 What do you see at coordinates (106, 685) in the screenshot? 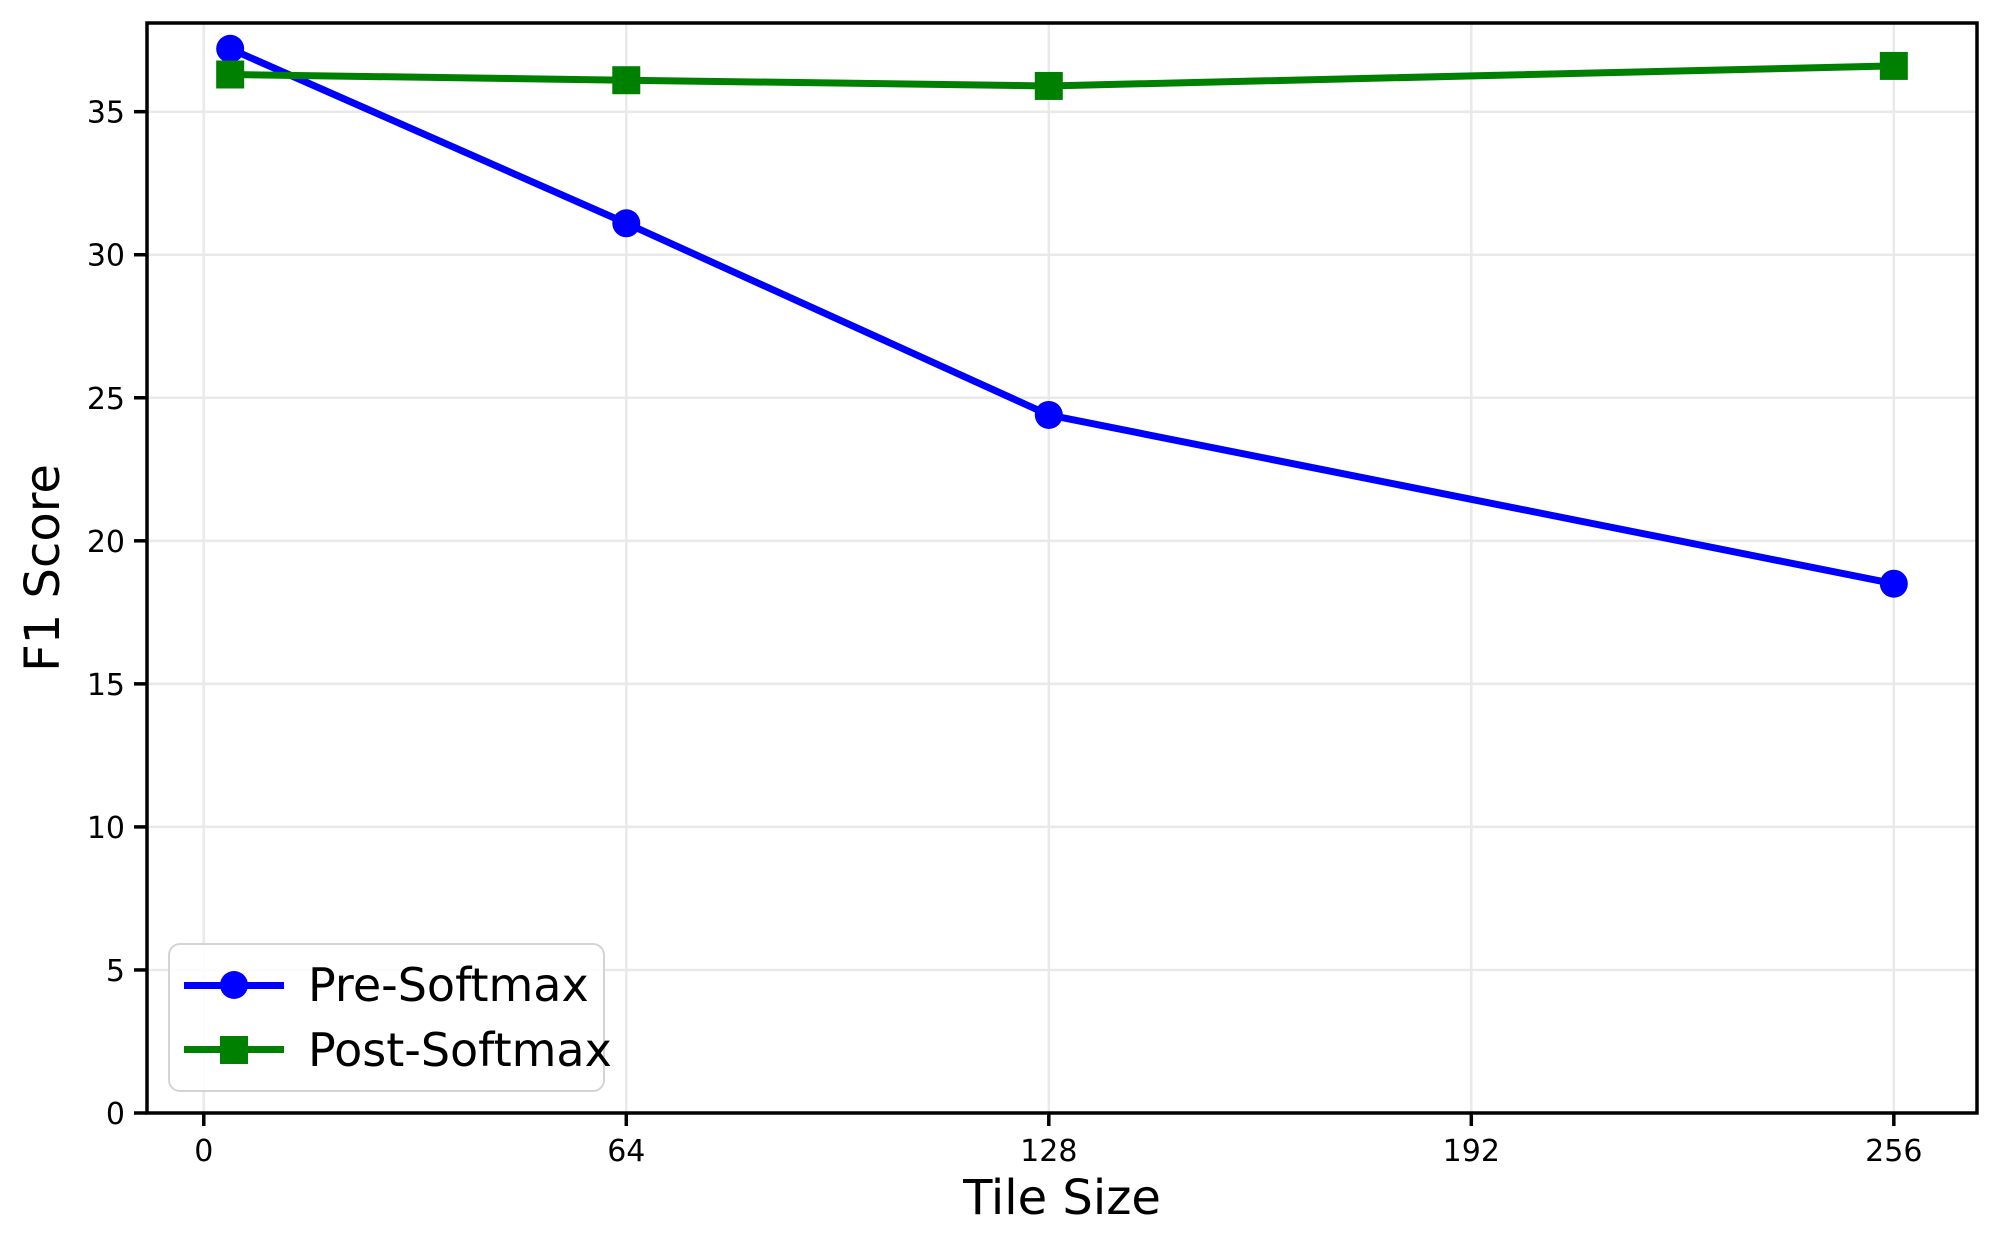
I see `y-tick-label: 15` at bounding box center [106, 685].